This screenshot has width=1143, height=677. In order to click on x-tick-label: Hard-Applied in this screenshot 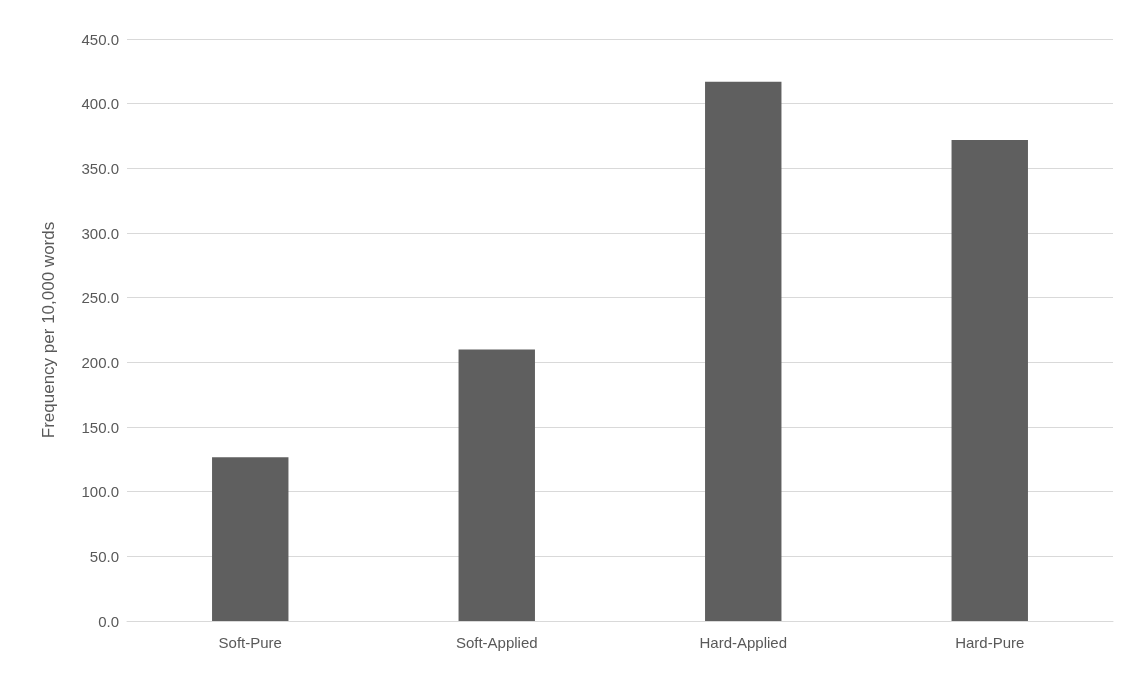, I will do `click(743, 642)`.